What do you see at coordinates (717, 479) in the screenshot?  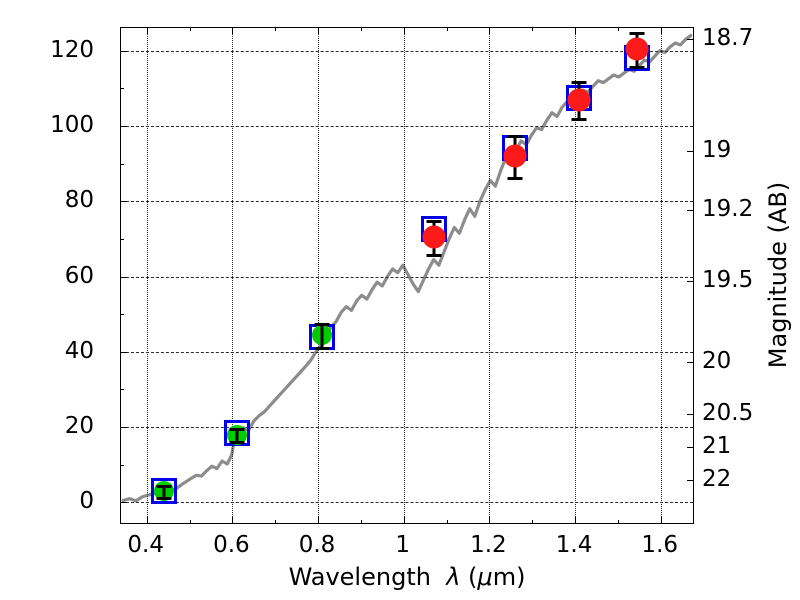 I see `y-tick-label-right: 22` at bounding box center [717, 479].